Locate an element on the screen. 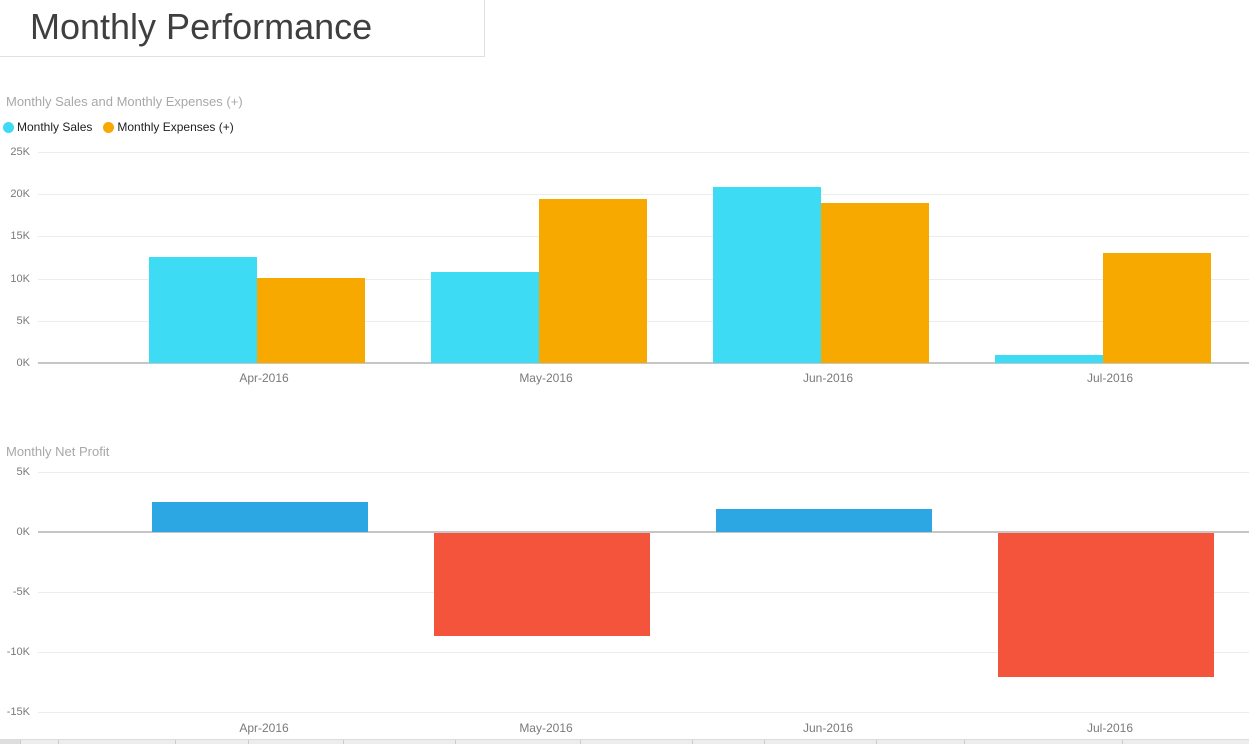 The image size is (1249, 744). legend-item-monthly-sales: Monthly Sales is located at coordinates (47, 127).